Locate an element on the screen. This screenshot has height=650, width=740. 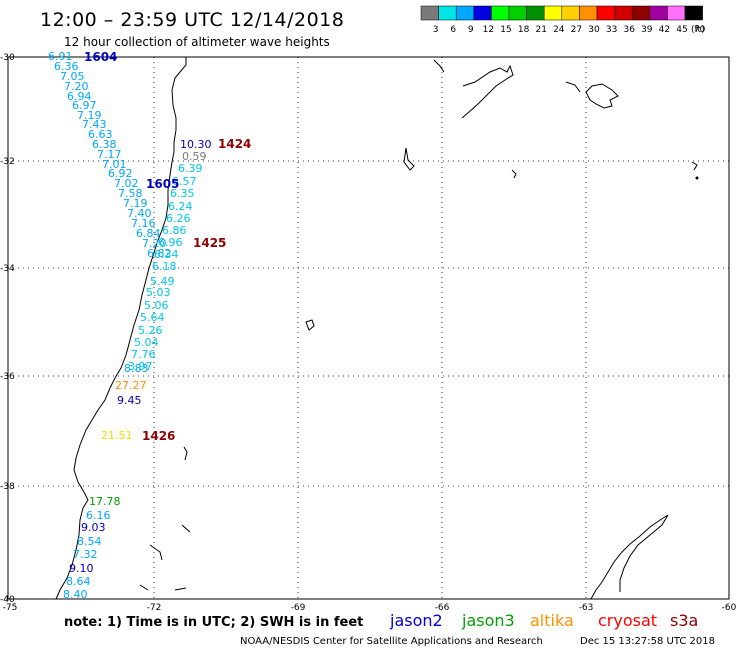
wave-height-value: 9.03 is located at coordinates (93, 527).